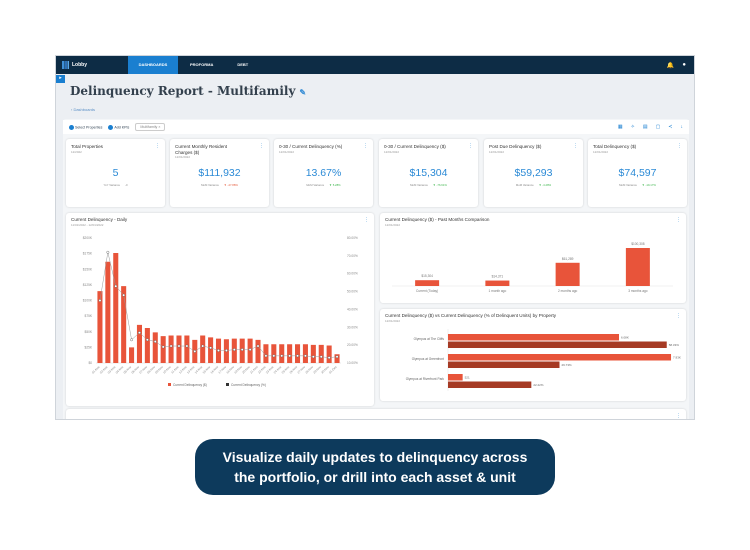 This screenshot has height=550, width=750. Describe the element at coordinates (670, 127) in the screenshot. I see `share-icon: ≺` at that location.